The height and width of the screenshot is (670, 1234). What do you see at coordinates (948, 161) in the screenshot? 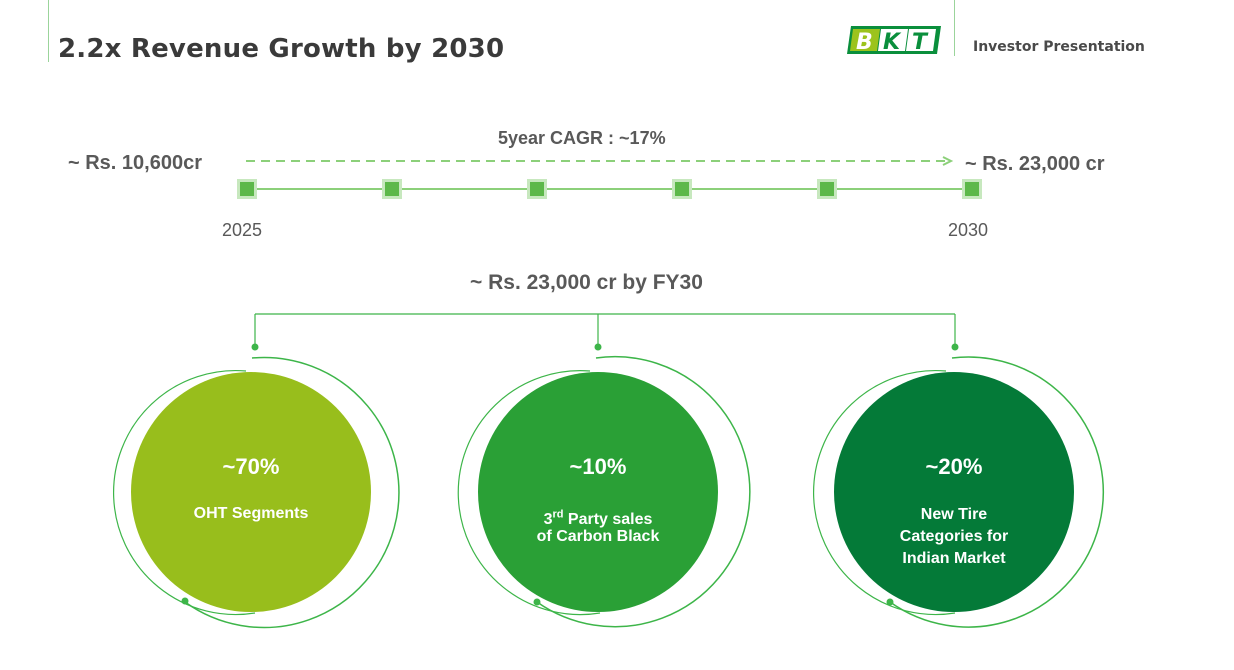
I see `cagr-arrowhead` at bounding box center [948, 161].